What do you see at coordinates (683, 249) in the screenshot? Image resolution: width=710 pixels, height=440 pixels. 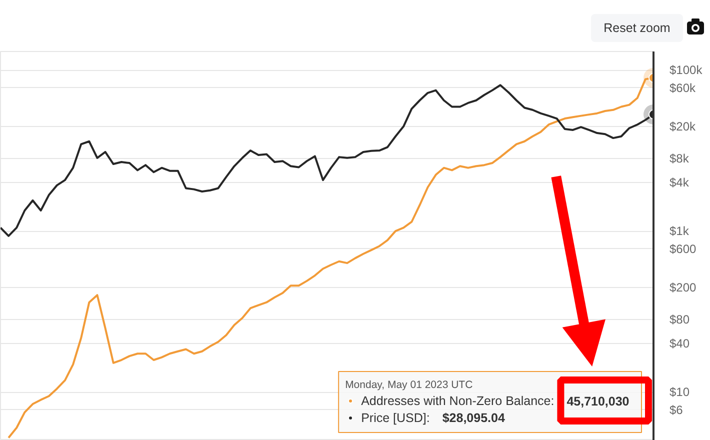 I see `y-tick-label: $600` at bounding box center [683, 249].